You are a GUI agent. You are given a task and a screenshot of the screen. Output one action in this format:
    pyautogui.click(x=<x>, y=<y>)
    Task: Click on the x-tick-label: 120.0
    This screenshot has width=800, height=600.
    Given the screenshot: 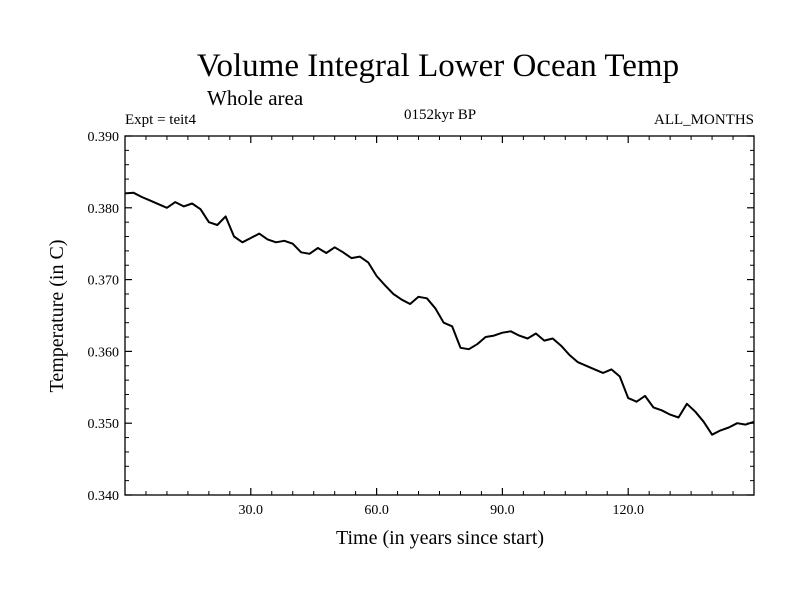 What is the action you would take?
    pyautogui.click(x=628, y=510)
    